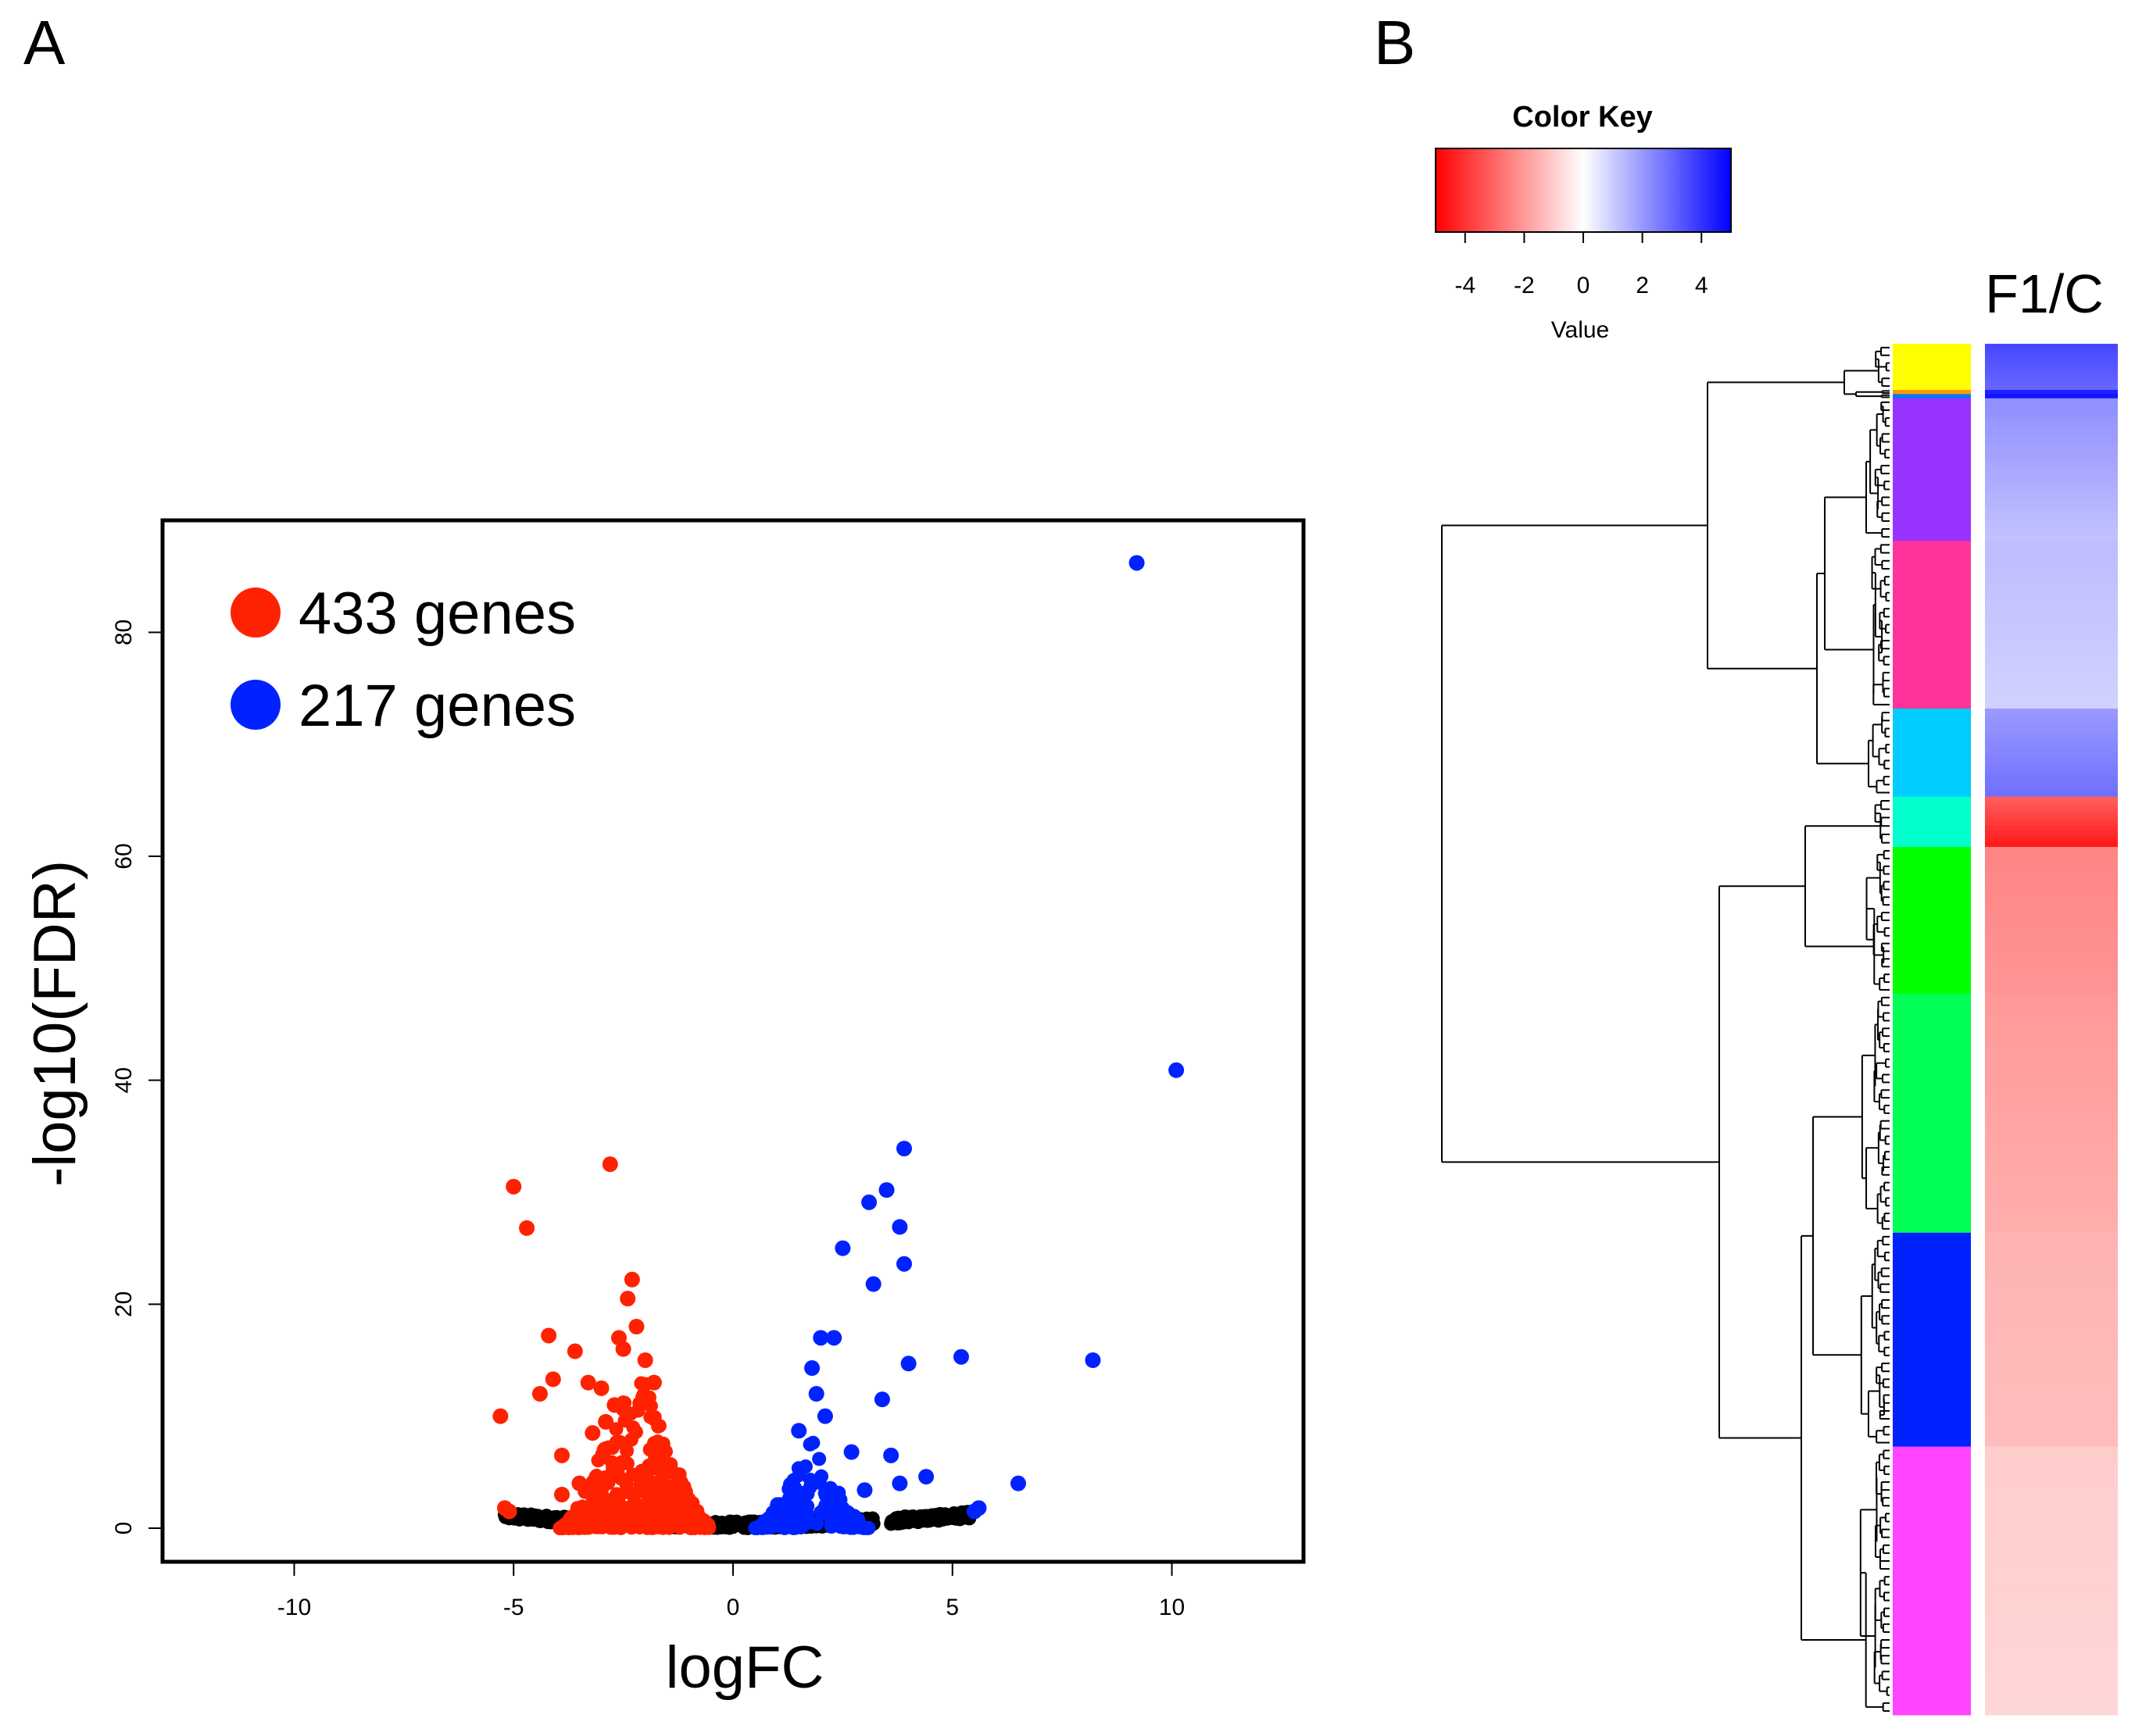  Describe the element at coordinates (1581, 330) in the screenshot. I see `color-key-label: Value` at that location.